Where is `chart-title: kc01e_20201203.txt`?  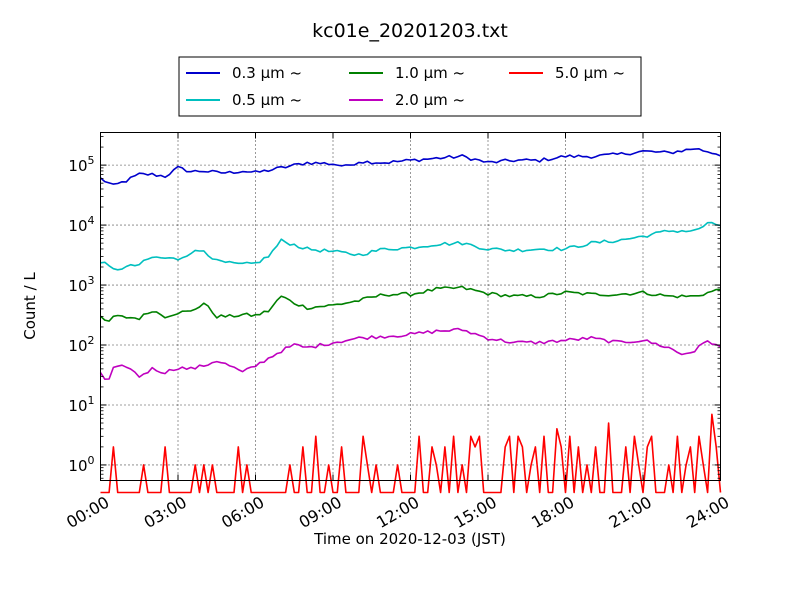
chart-title: kc01e_20201203.txt is located at coordinates (410, 31).